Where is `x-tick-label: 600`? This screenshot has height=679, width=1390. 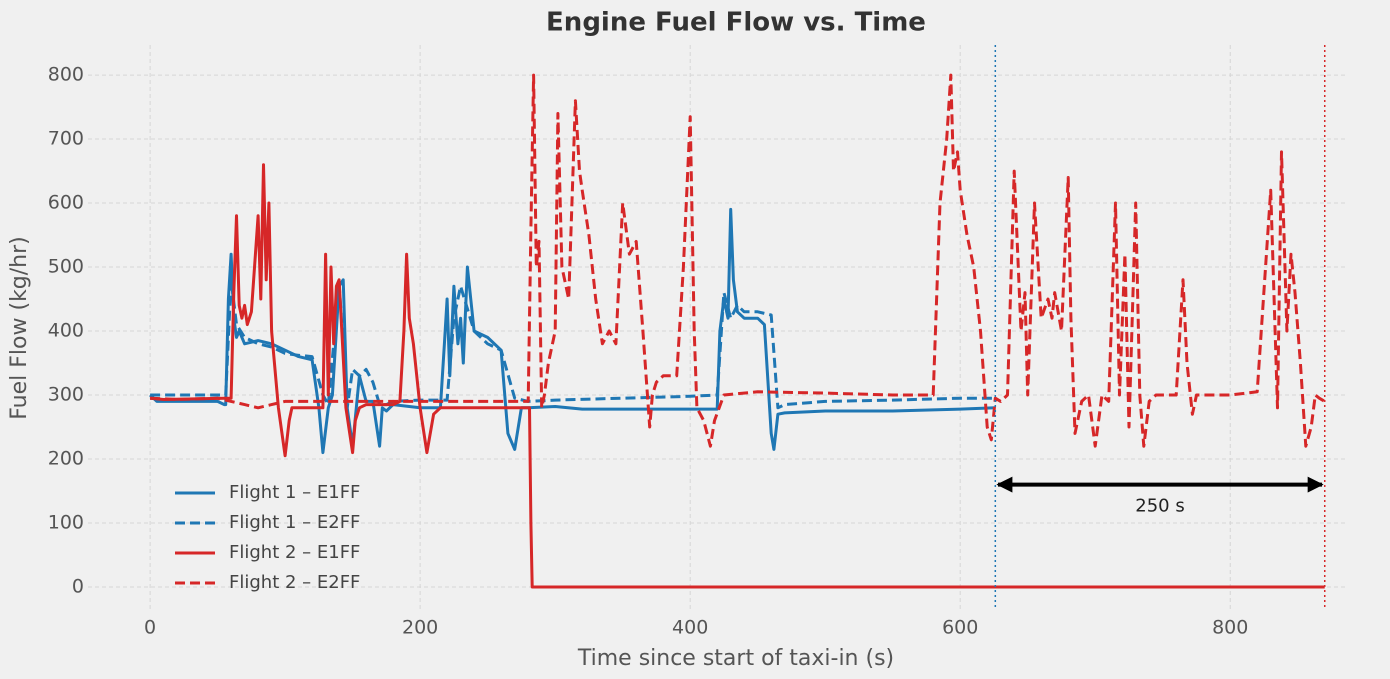 x-tick-label: 600 is located at coordinates (960, 628).